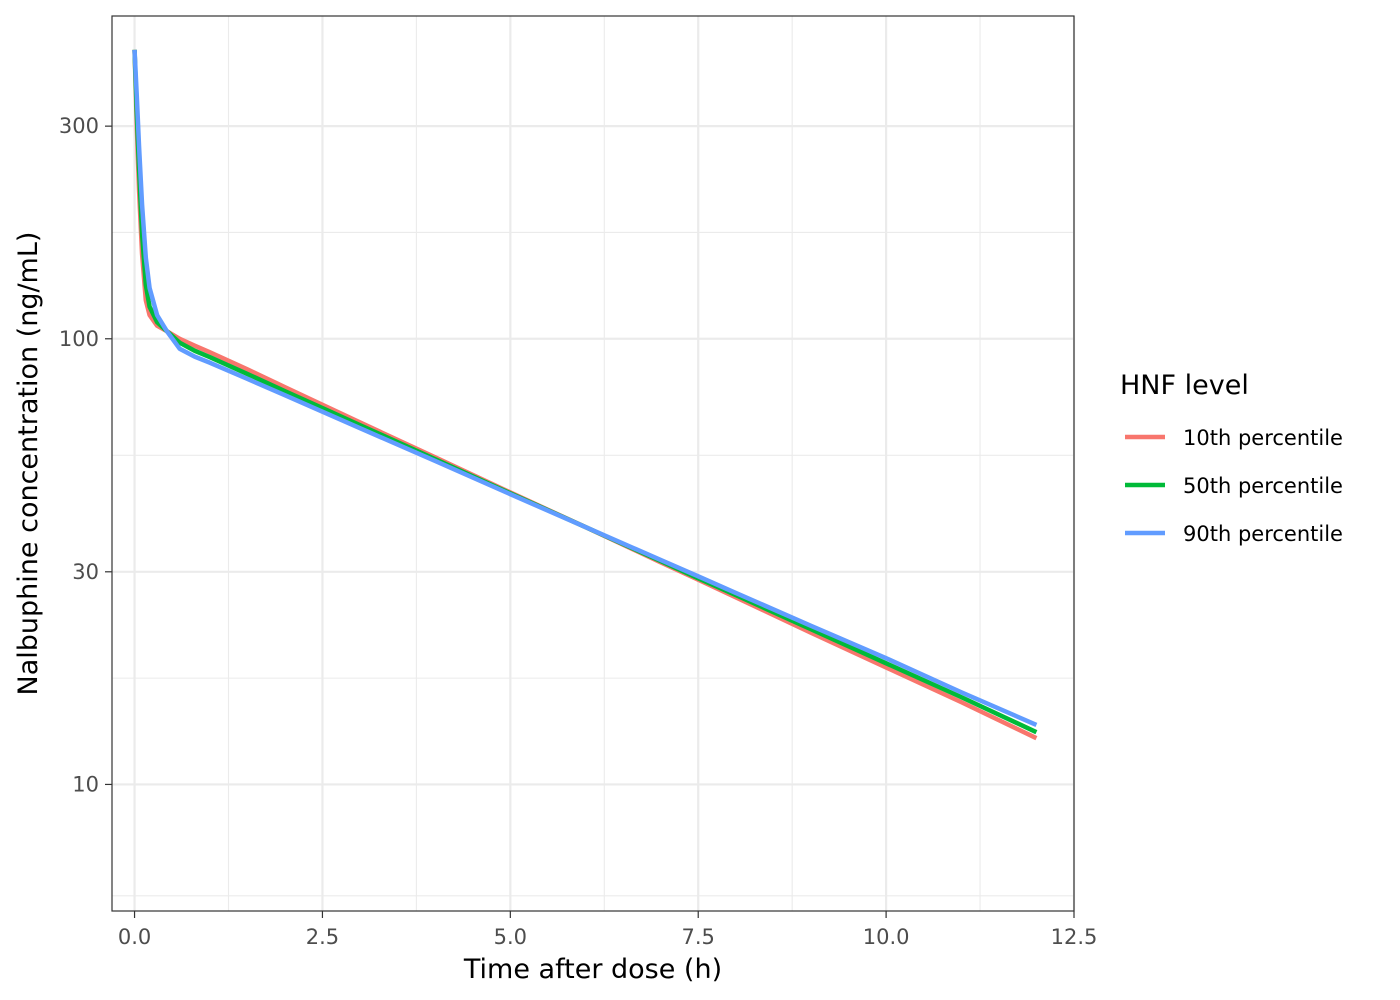 This screenshot has height=1000, width=1400. Describe the element at coordinates (1074, 937) in the screenshot. I see `x-tick-label: 12.5` at that location.